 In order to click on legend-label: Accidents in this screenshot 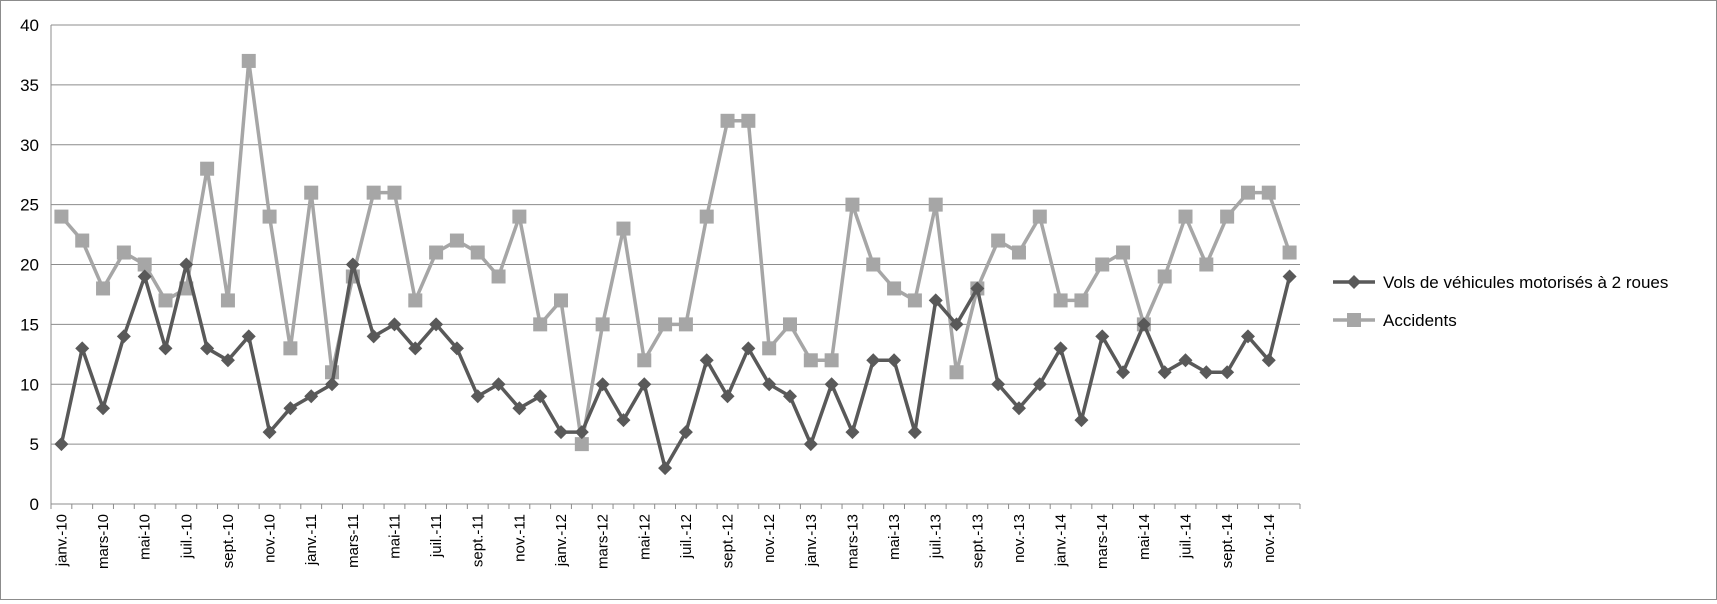, I will do `click(1420, 320)`.